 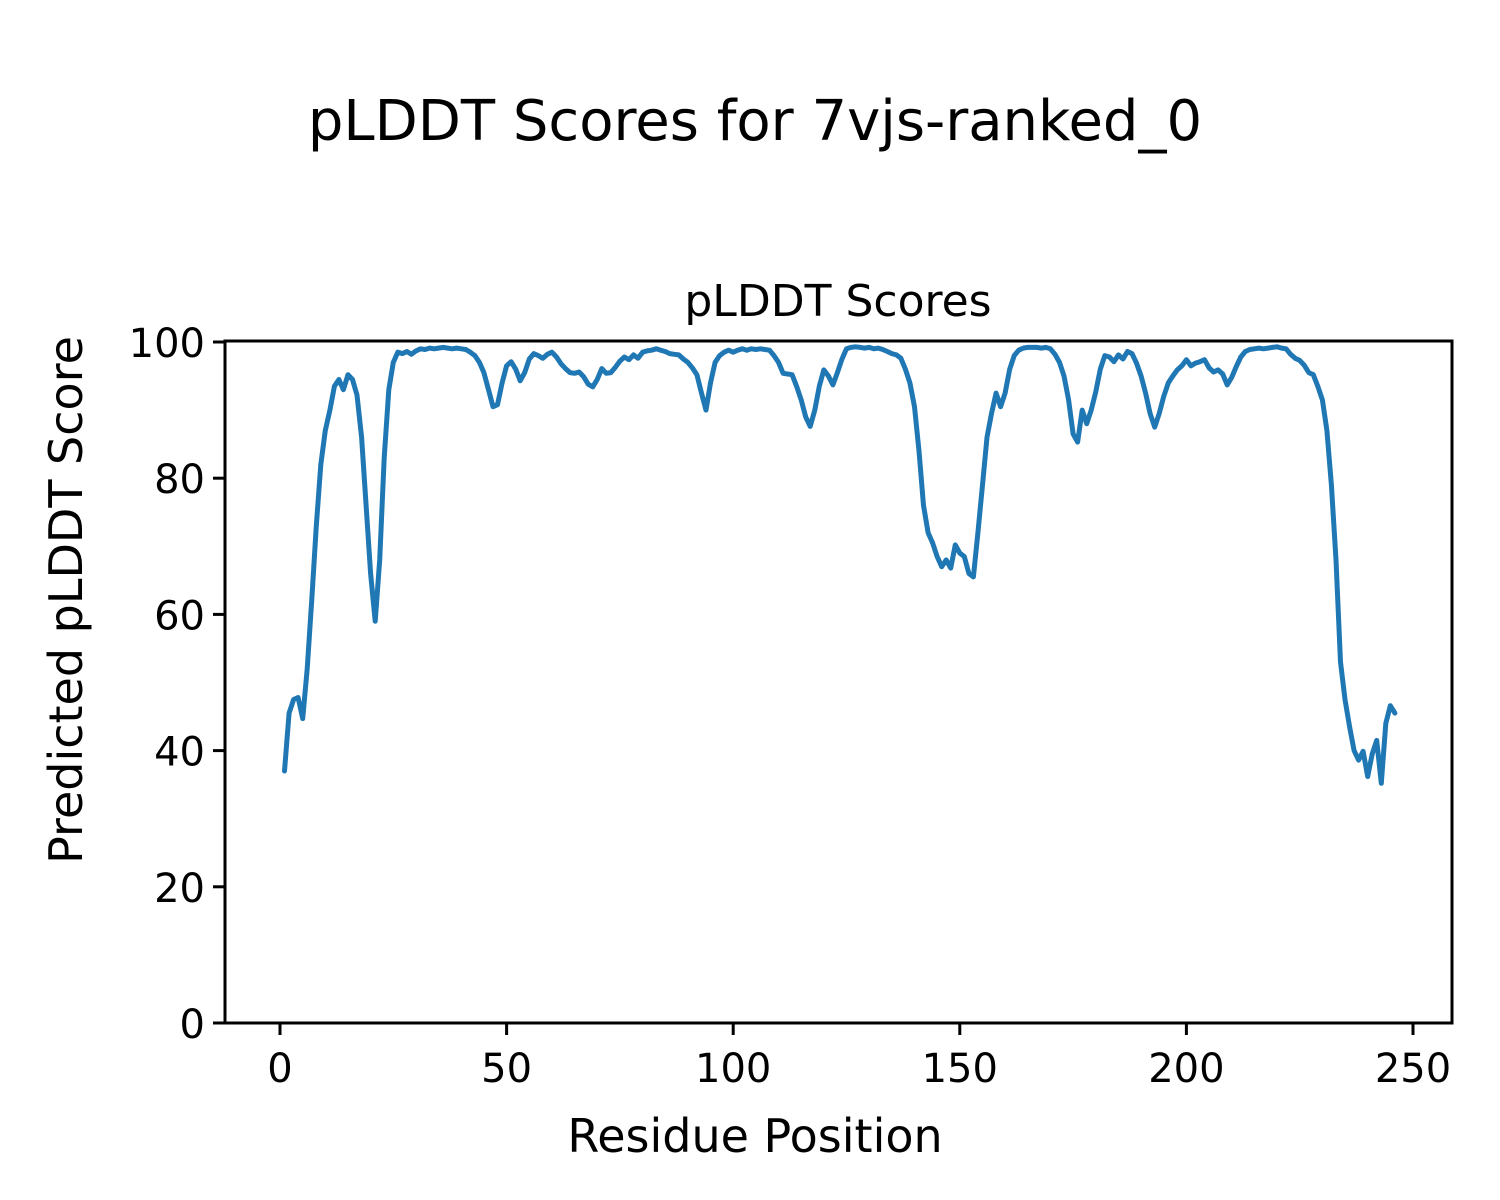 I want to click on y-tick-label: 0, so click(x=192, y=1025).